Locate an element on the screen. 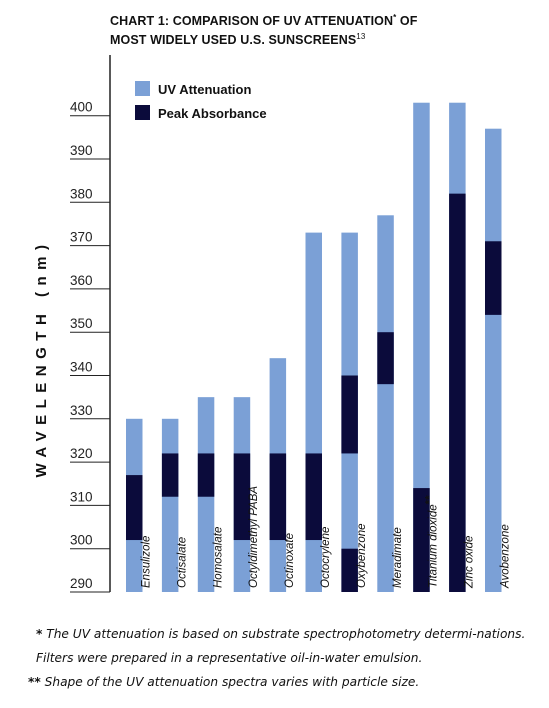  y-tick-label: 330 is located at coordinates (81, 410).